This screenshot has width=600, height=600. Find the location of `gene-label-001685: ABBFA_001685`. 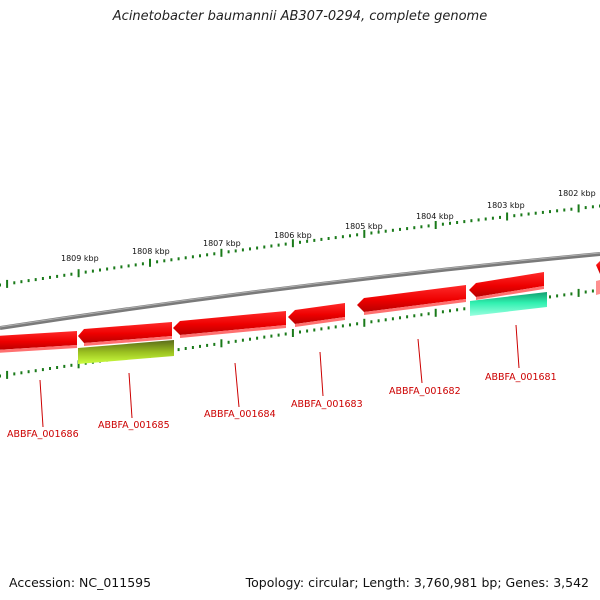

gene-label-001685: ABBFA_001685 is located at coordinates (134, 425).